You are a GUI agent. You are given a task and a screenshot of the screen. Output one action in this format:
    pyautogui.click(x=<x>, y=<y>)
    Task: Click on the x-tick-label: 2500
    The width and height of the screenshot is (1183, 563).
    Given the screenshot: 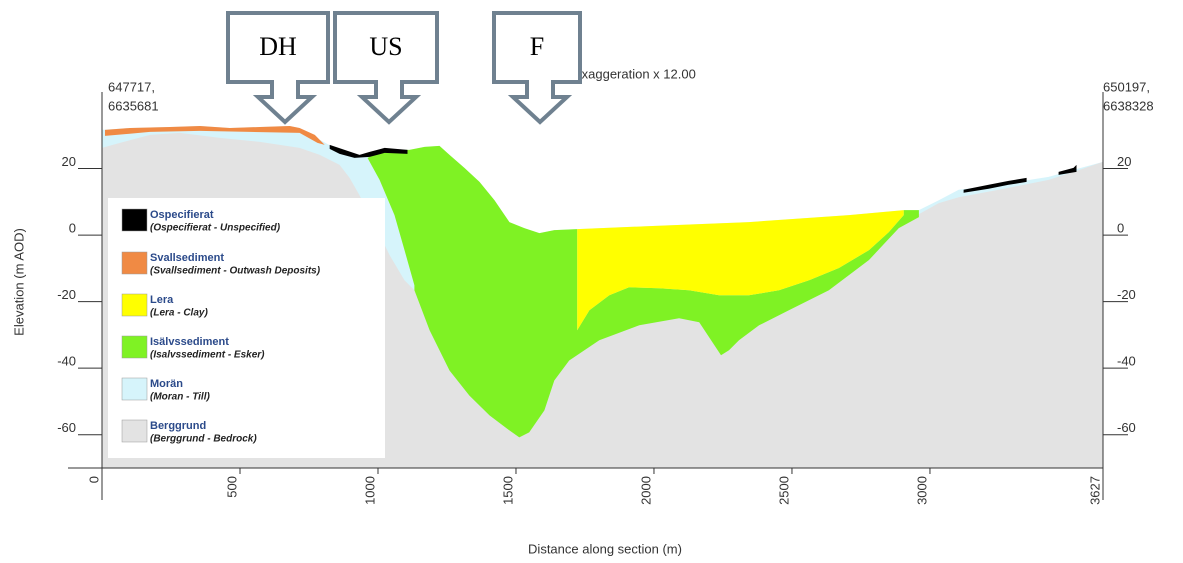 What is the action you would take?
    pyautogui.click(x=783, y=490)
    